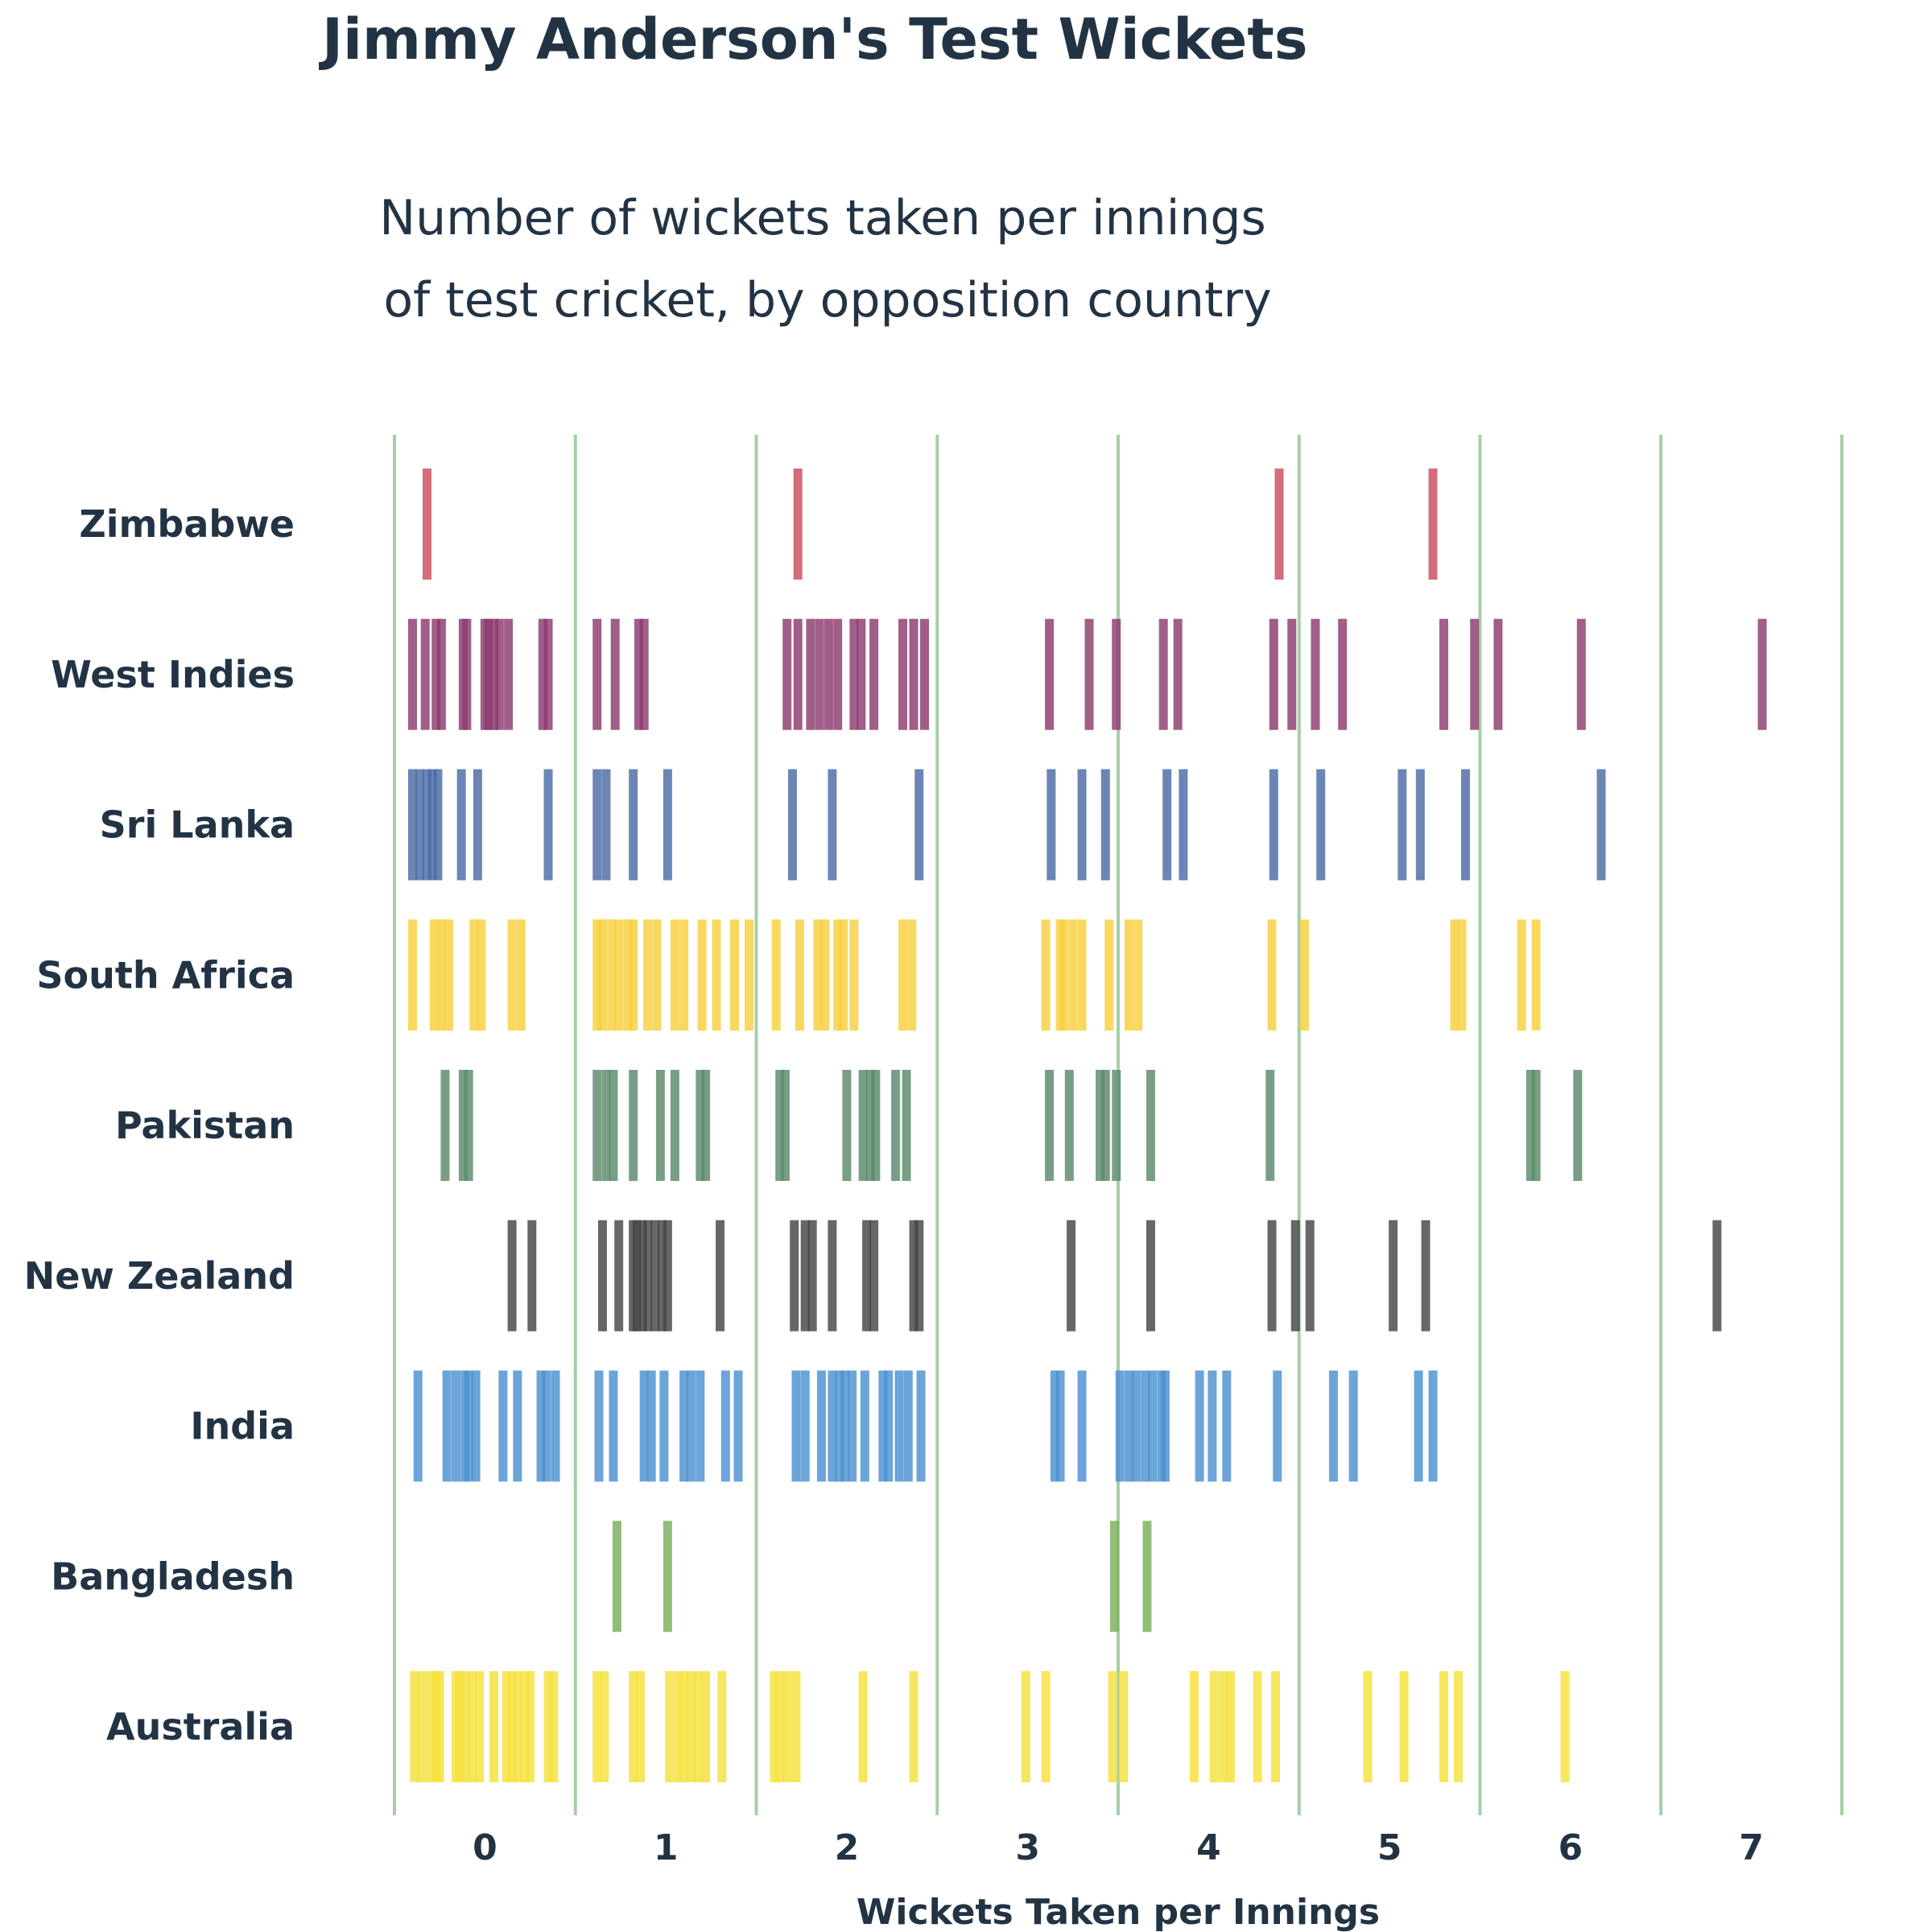 Image resolution: width=1932 pixels, height=1932 pixels. What do you see at coordinates (197, 825) in the screenshot?
I see `country-label: Sri Lanka` at bounding box center [197, 825].